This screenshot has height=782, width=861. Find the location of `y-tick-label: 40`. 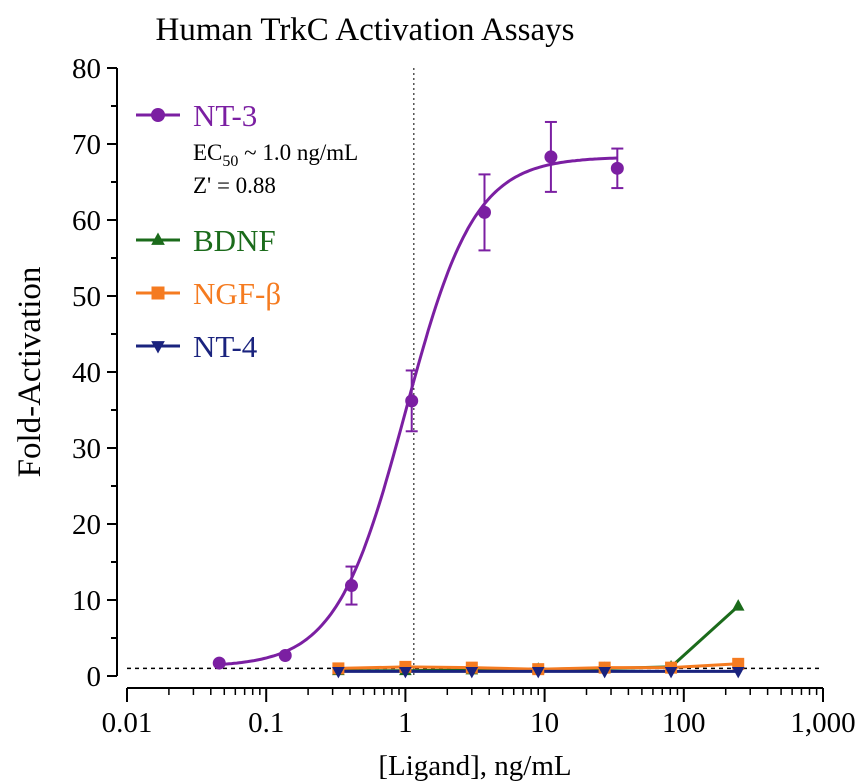

y-tick-label: 40 is located at coordinates (86, 373).